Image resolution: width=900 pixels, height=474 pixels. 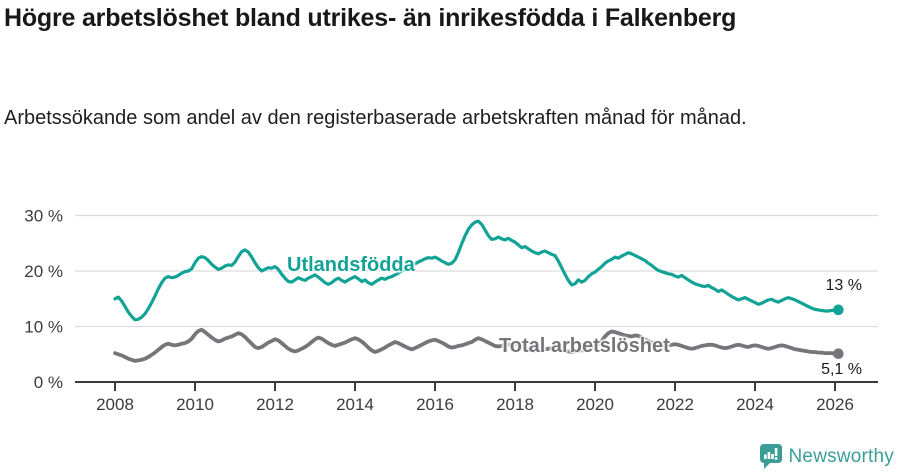 I want to click on x-axis-label: 2020, so click(x=595, y=404).